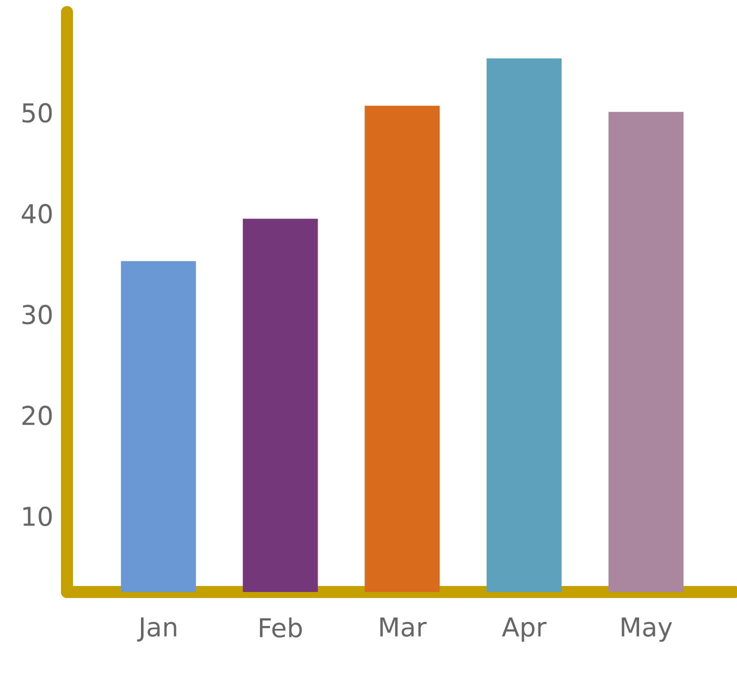 Image resolution: width=737 pixels, height=675 pixels. I want to click on x-tick-label: Jan, so click(156, 630).